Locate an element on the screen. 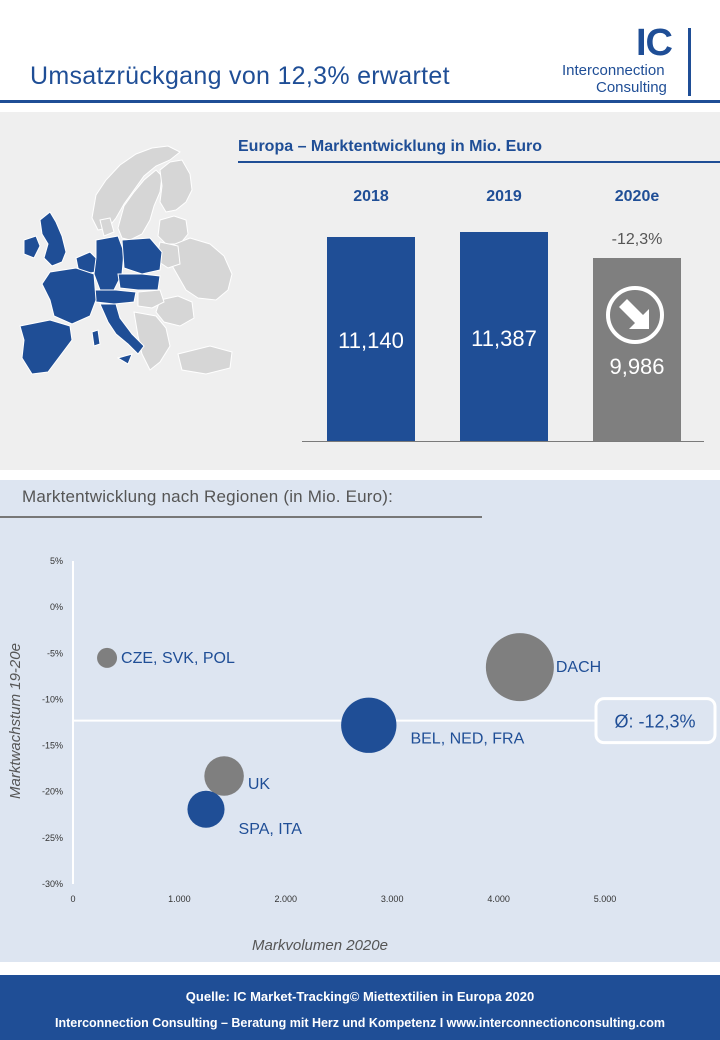 Image resolution: width=720 pixels, height=1040 pixels. x-tick-label: 3.000 is located at coordinates (392, 899).